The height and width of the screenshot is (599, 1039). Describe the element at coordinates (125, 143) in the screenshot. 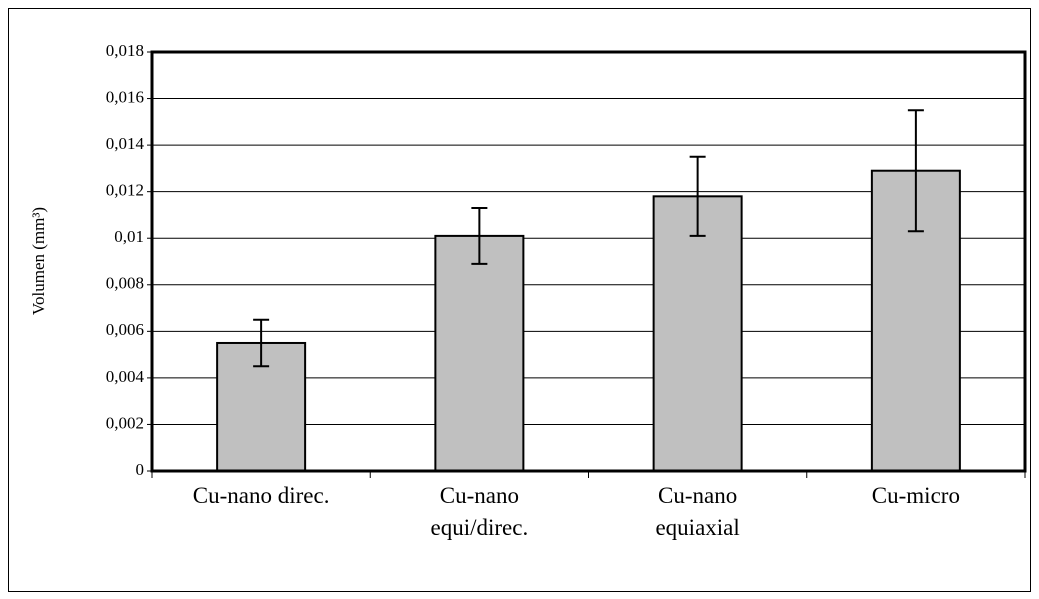

I see `y-tick-label: 0,014` at that location.